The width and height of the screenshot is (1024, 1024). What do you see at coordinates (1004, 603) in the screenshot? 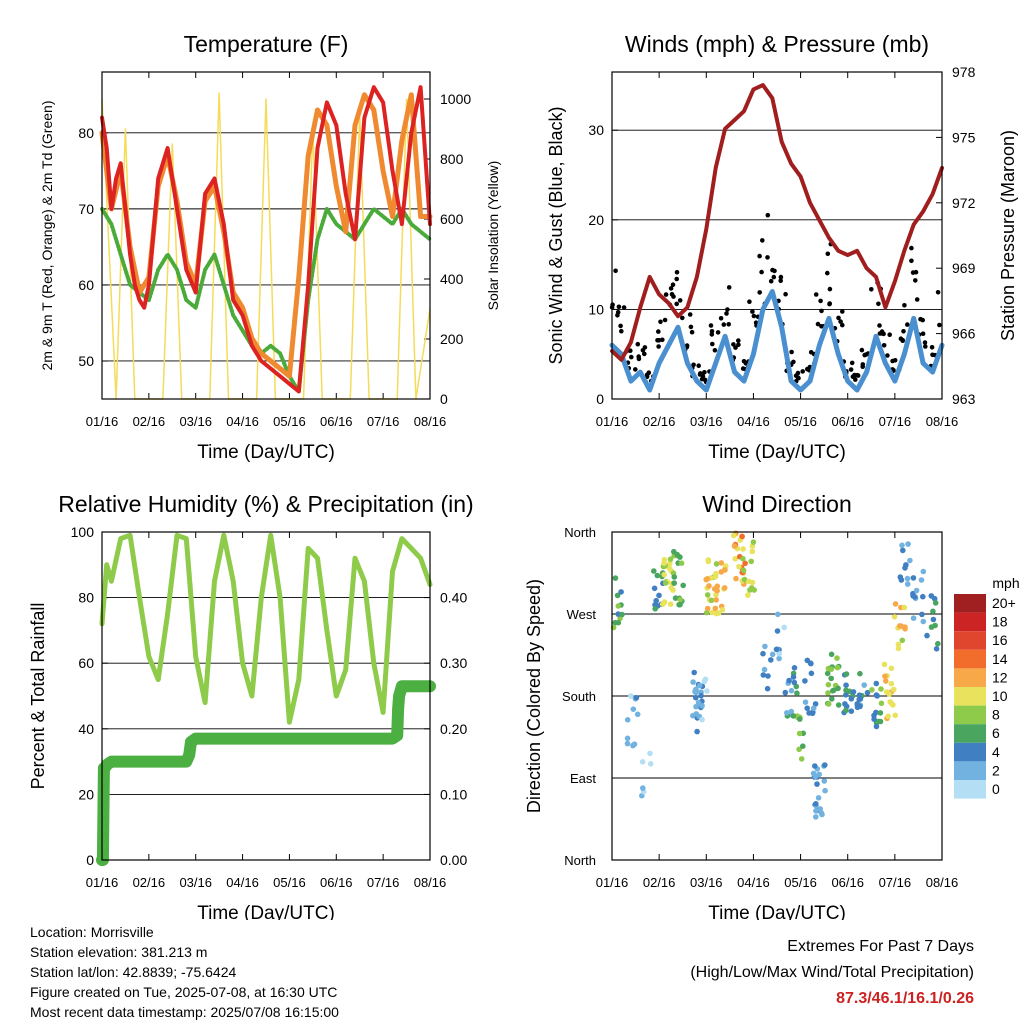
I see `colorbar-label: 20+` at bounding box center [1004, 603].